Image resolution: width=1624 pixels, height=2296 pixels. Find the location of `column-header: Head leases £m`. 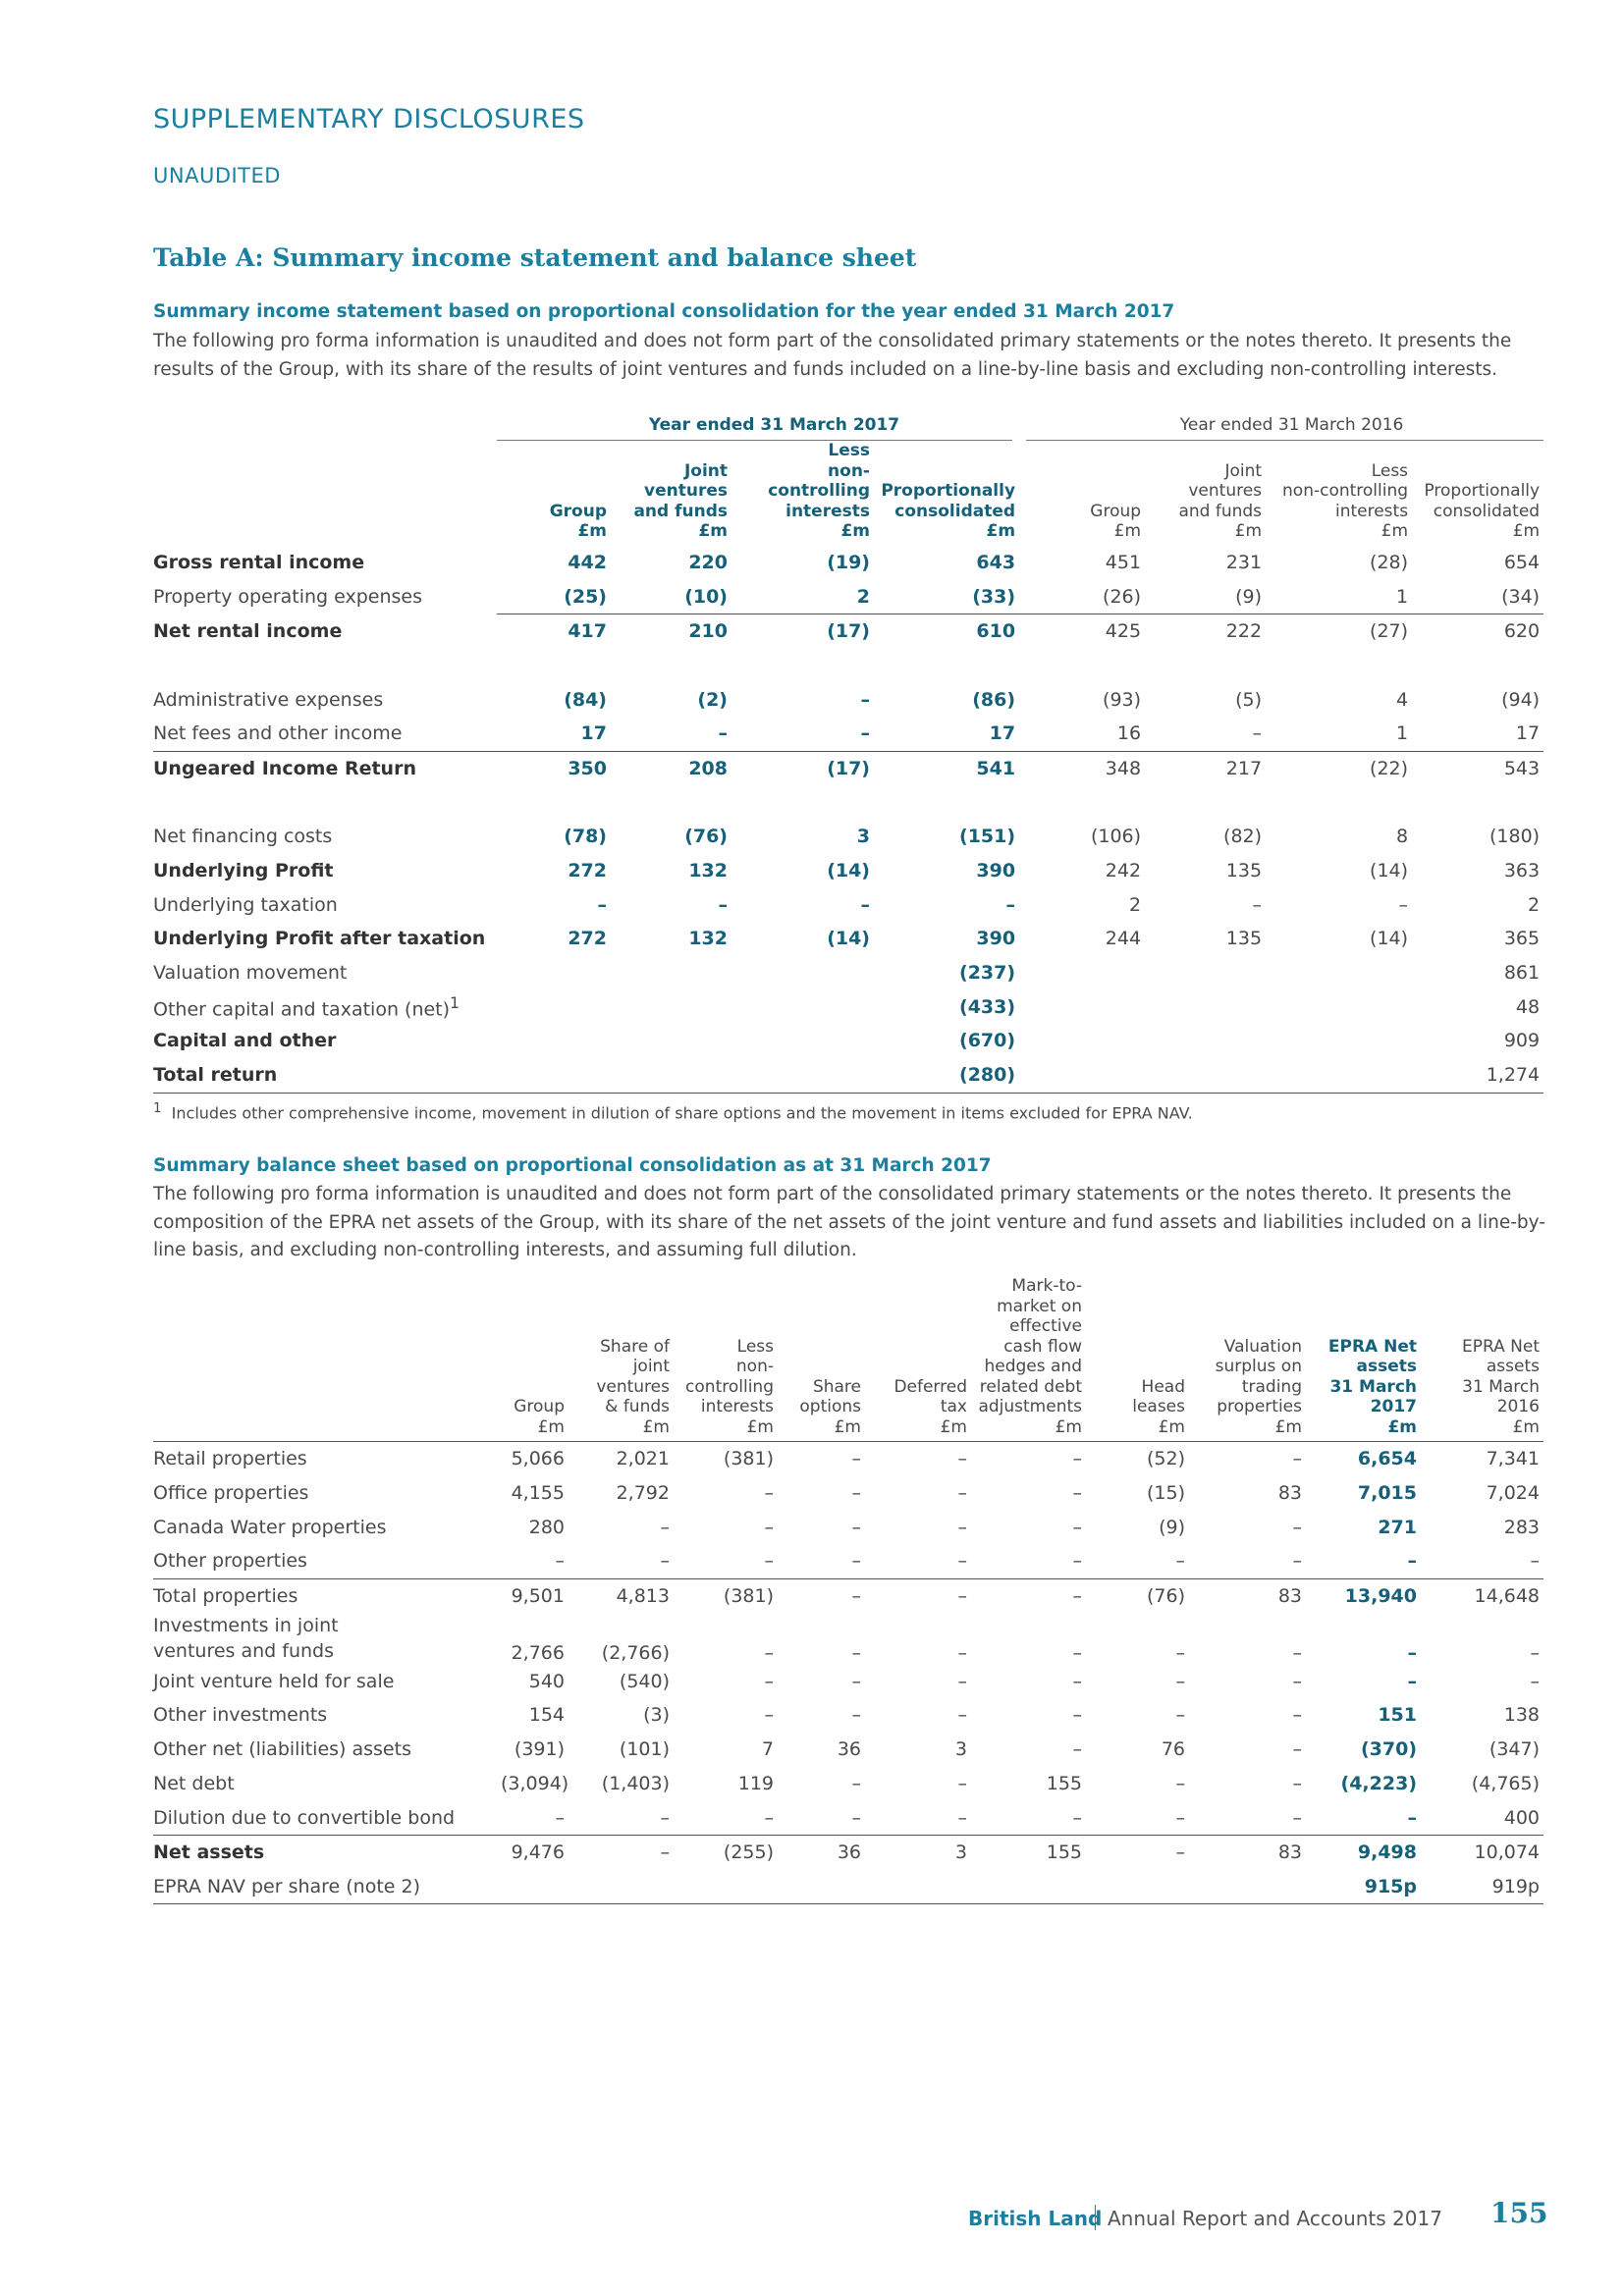

column-header: Head leases £m is located at coordinates (1137, 1359).